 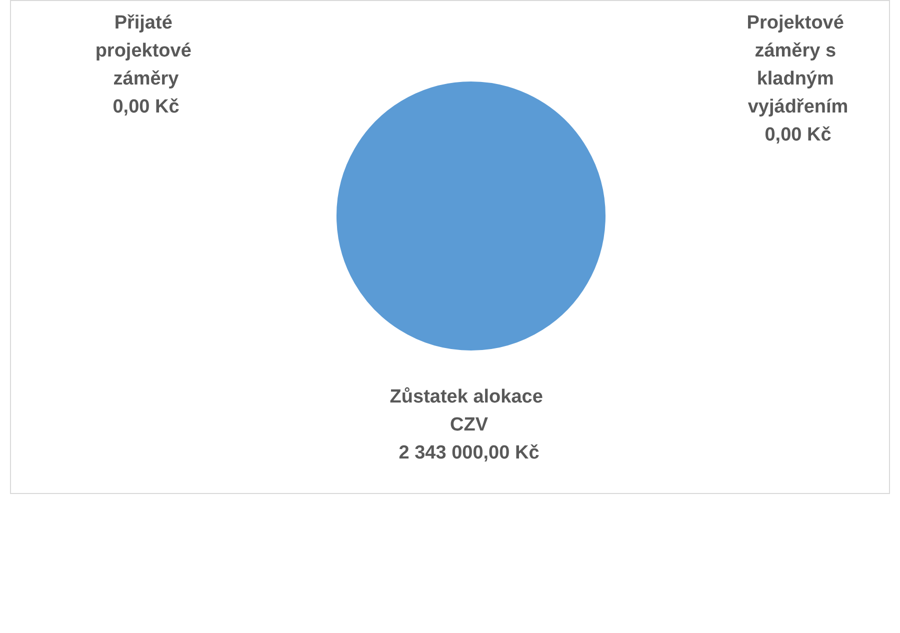 What do you see at coordinates (143, 51) in the screenshot?
I see `category-label: Přijaté projektové záměry` at bounding box center [143, 51].